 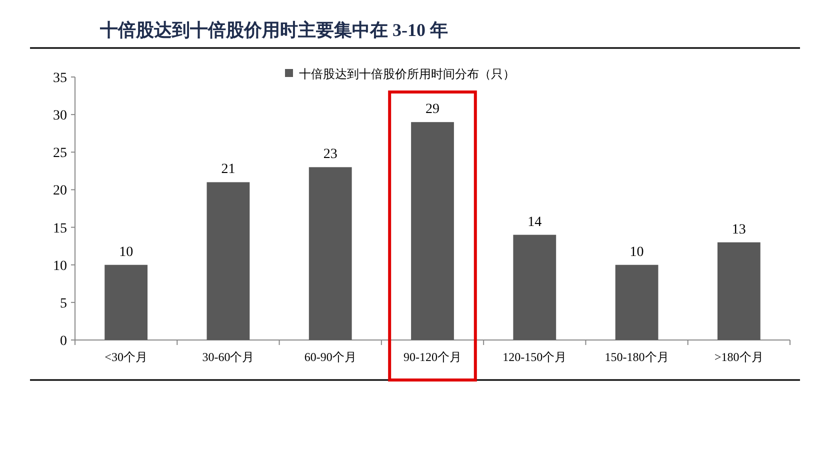 What do you see at coordinates (60, 78) in the screenshot?
I see `y-tick-label: 35` at bounding box center [60, 78].